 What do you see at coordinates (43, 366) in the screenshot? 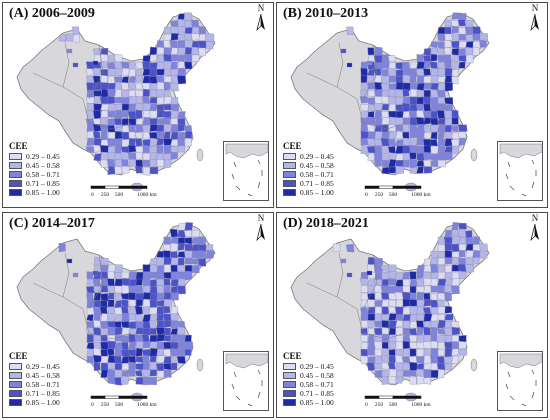
I see `legend-label: 0.29 – 0.45` at bounding box center [43, 366].